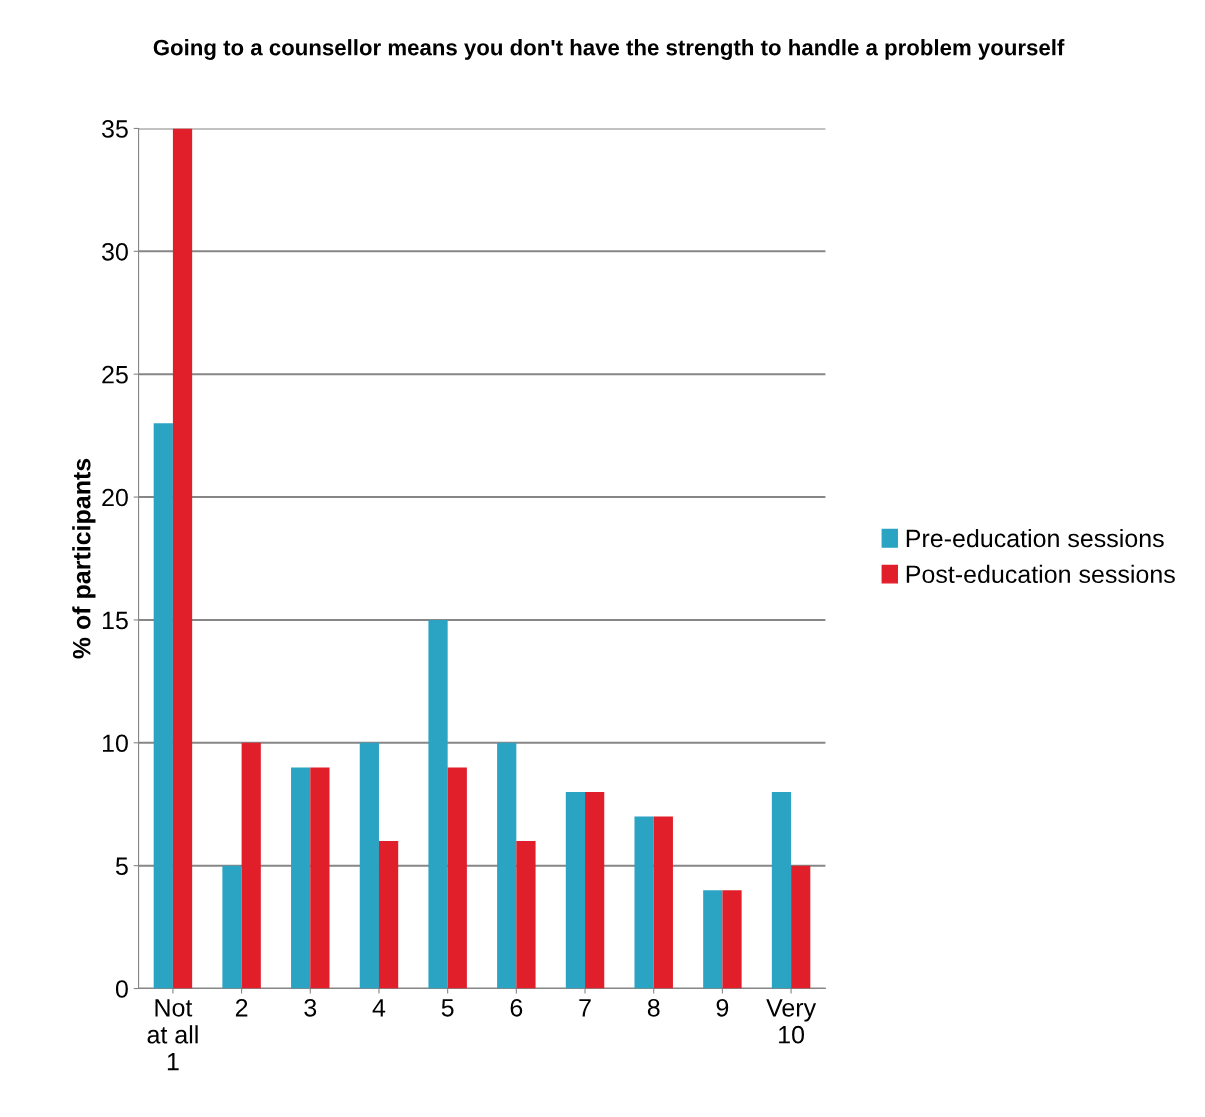 This screenshot has width=1205, height=1117. Describe the element at coordinates (115, 743) in the screenshot. I see `y-tick-label: 10` at that location.